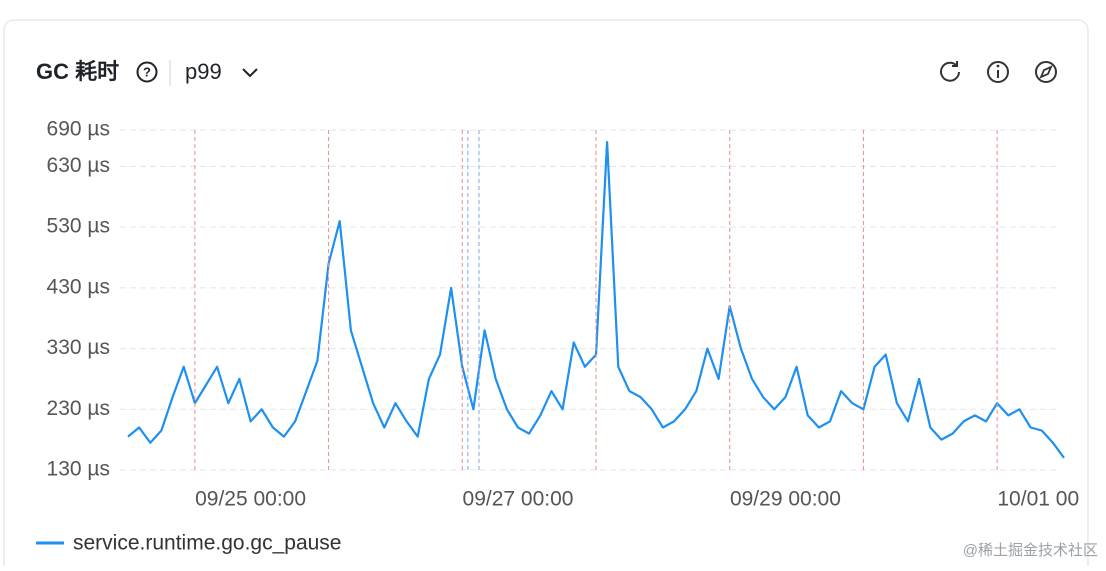  I want to click on y-tick-label: 630 µs, so click(78, 165).